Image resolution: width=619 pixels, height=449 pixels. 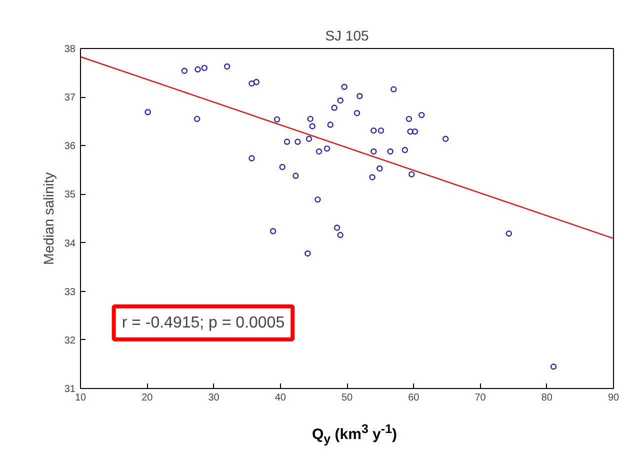 What do you see at coordinates (70, 146) in the screenshot?
I see `y-tick-label: 36` at bounding box center [70, 146].